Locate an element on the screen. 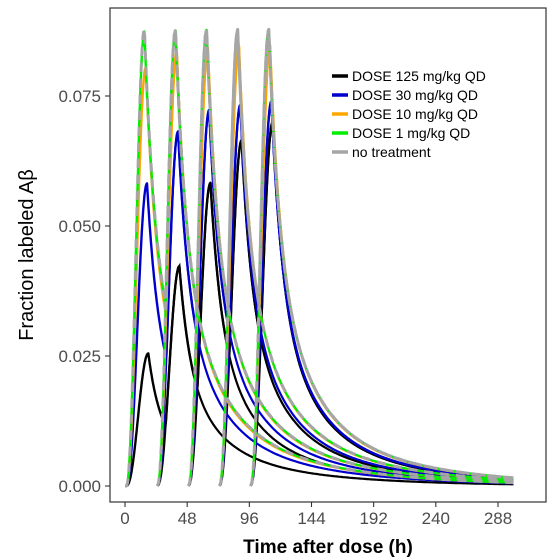 This screenshot has height=560, width=554. legend-label-1: DOSE 125 mg/kg QD is located at coordinates (419, 76).